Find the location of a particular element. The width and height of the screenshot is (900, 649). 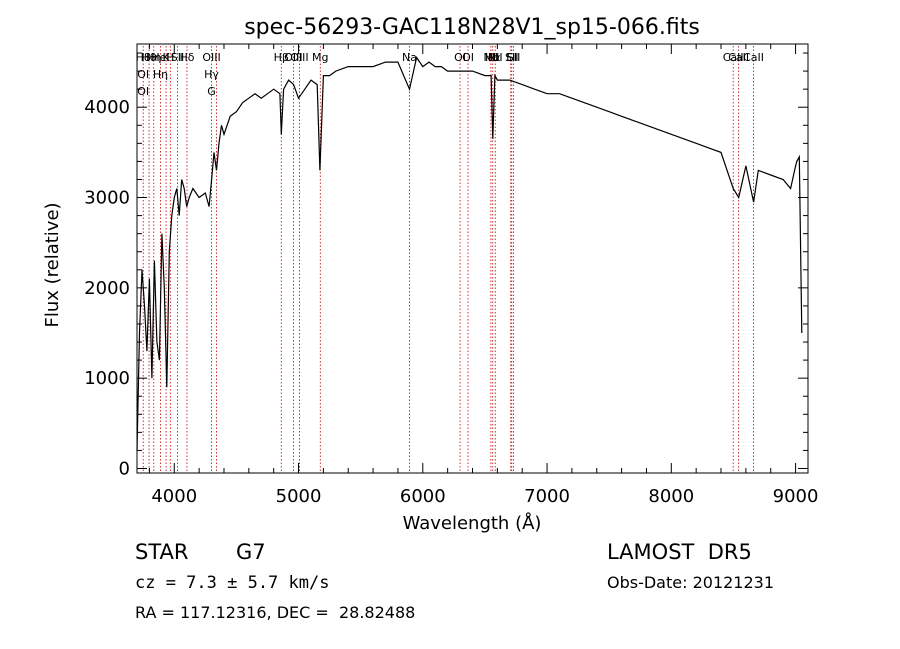

y-tick-label: 0 is located at coordinates (124, 468).